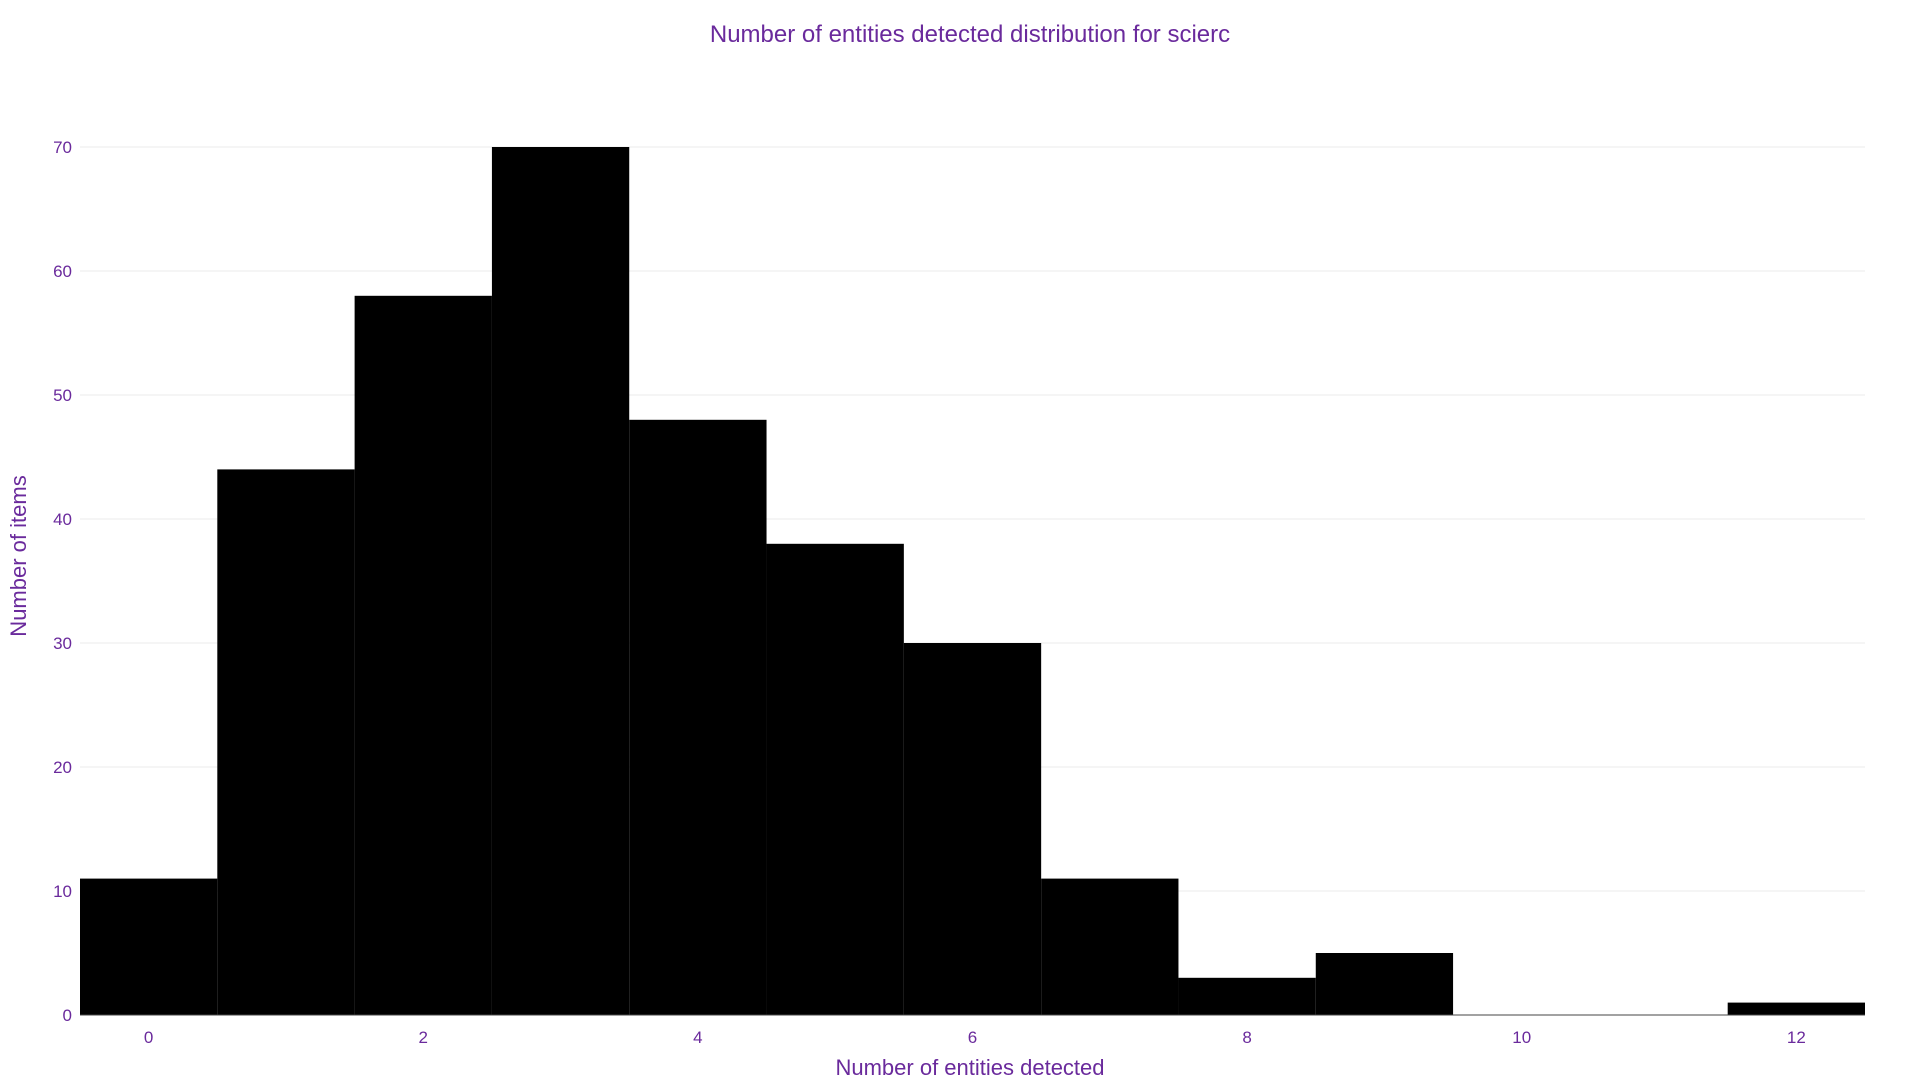 The image size is (1920, 1085). What do you see at coordinates (972, 1037) in the screenshot?
I see `x-tick-label: 6` at bounding box center [972, 1037].